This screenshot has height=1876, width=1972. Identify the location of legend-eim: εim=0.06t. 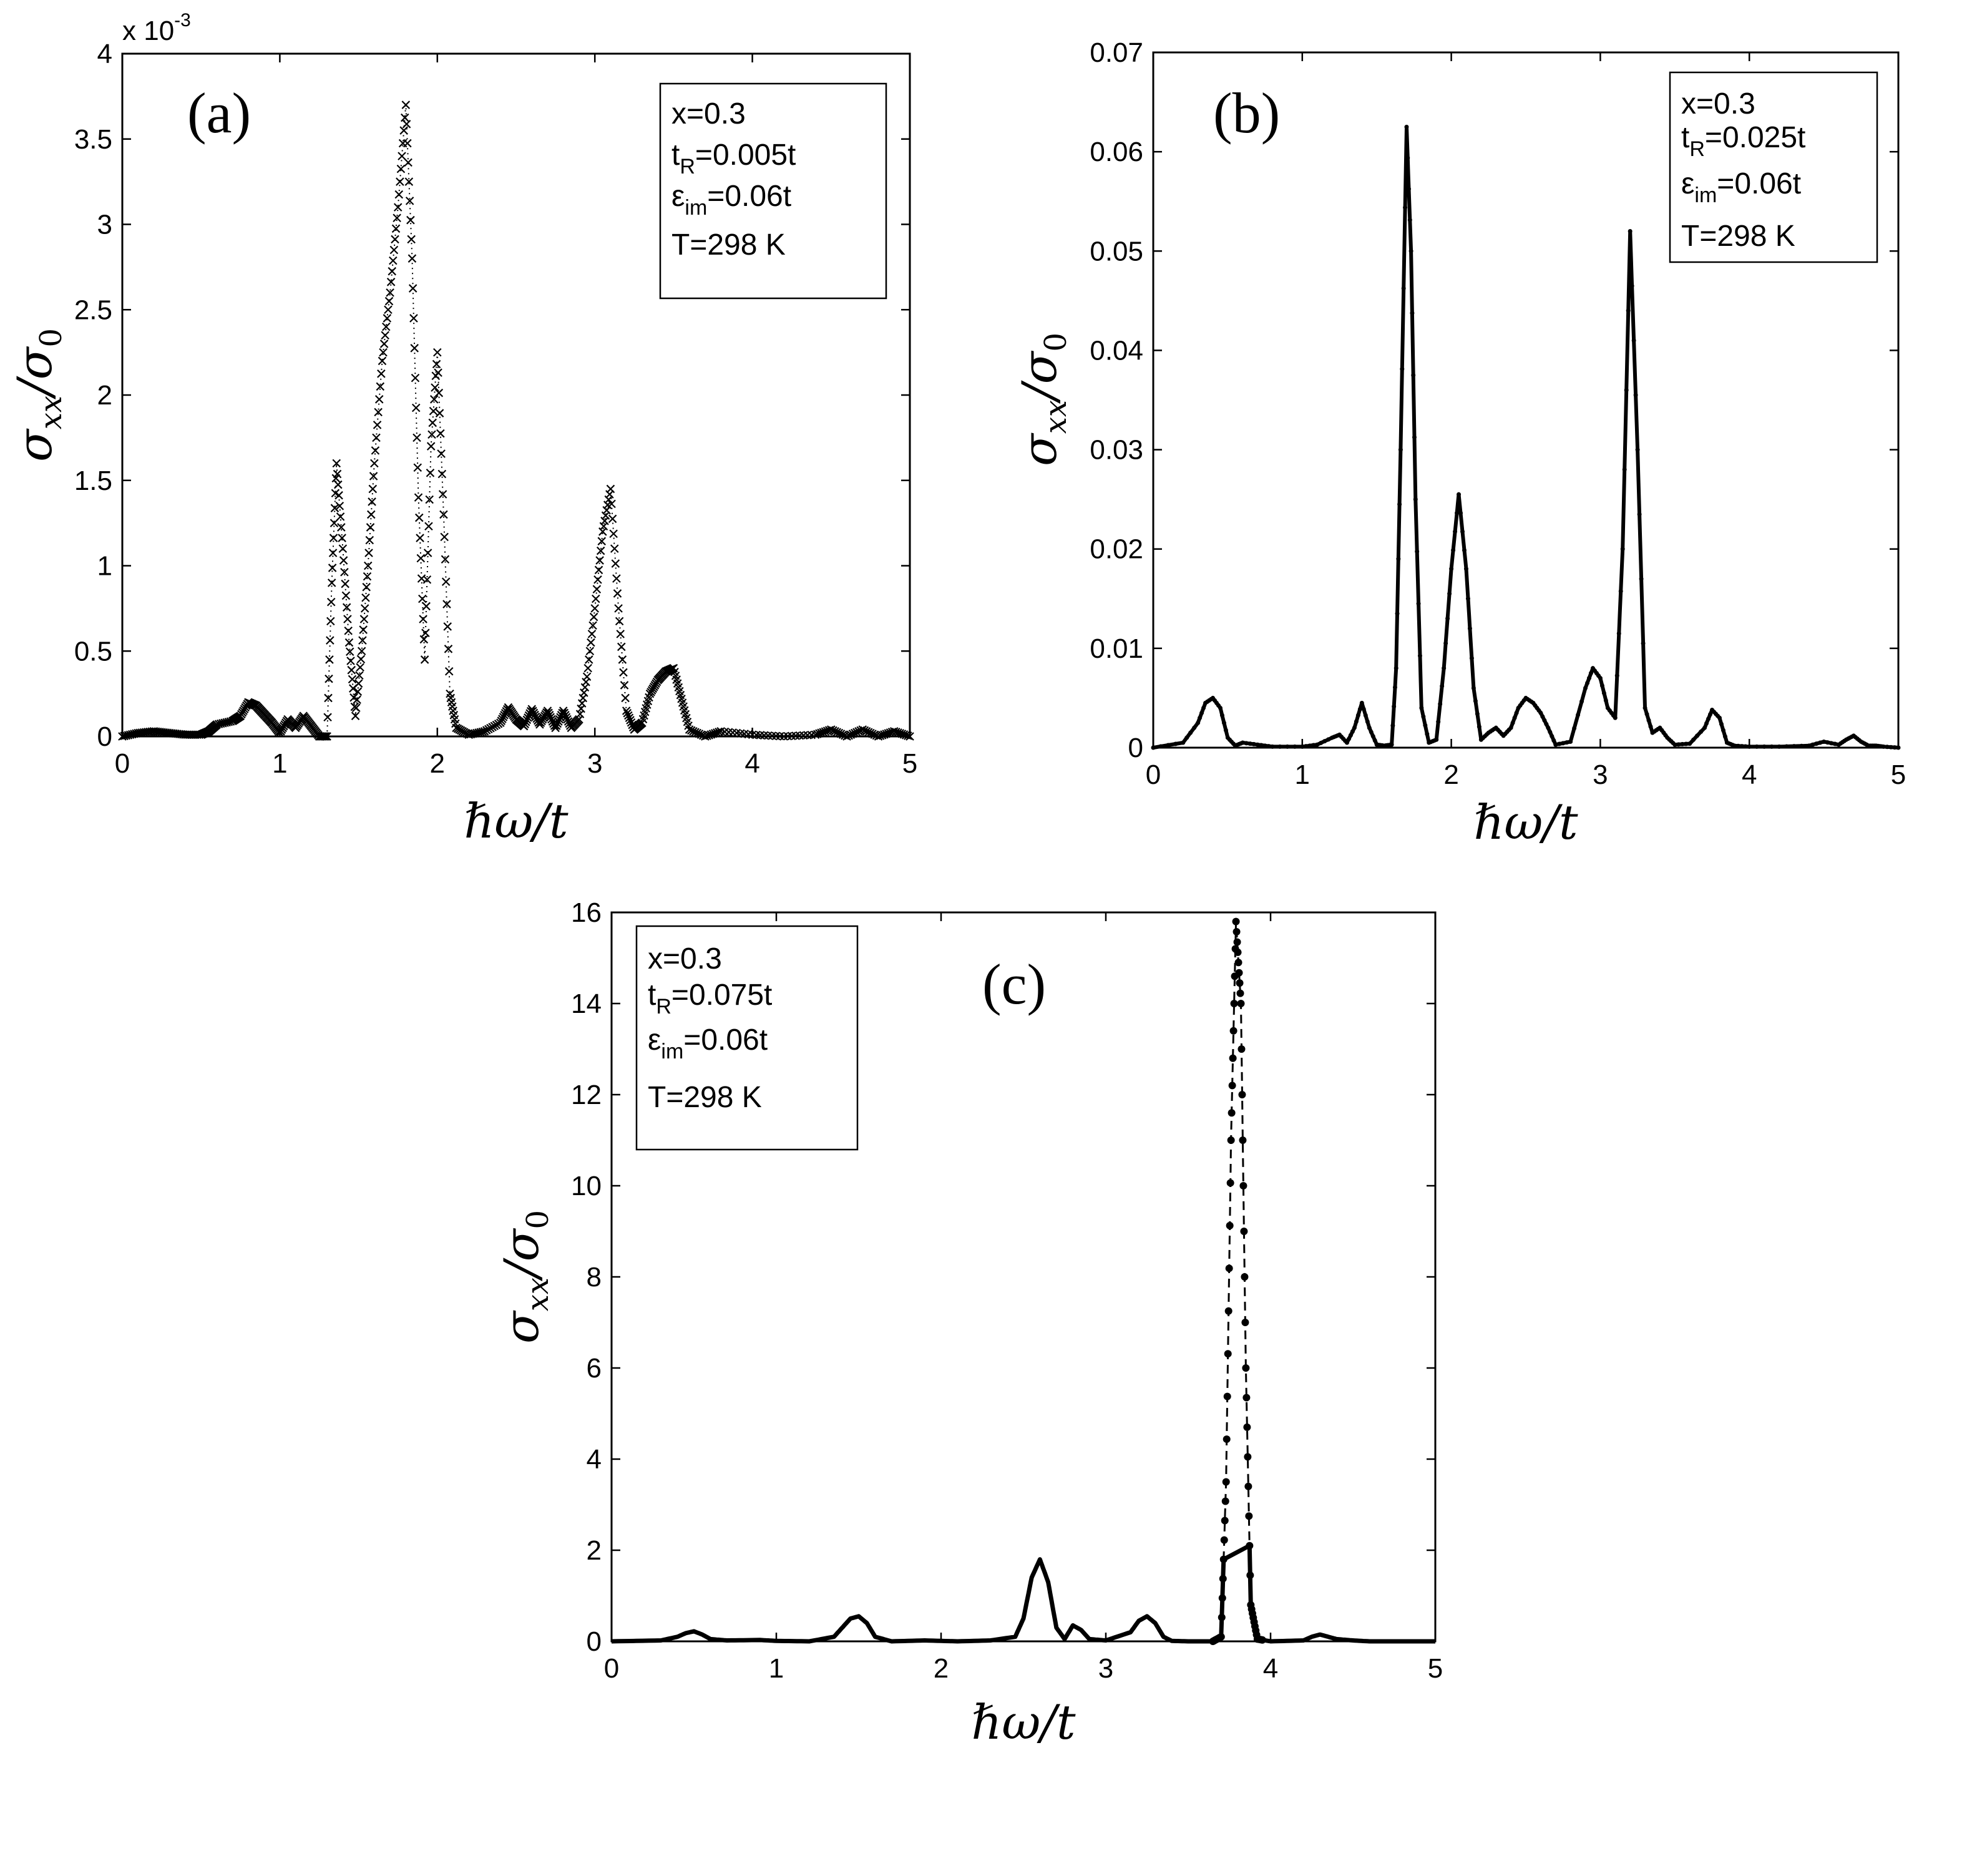
(731, 200).